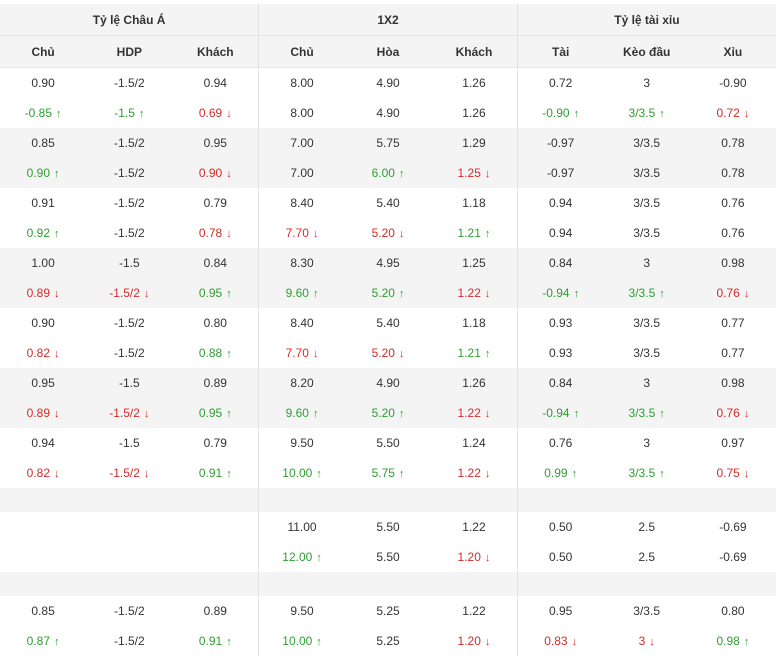 The width and height of the screenshot is (782, 664). I want to click on odds-value: 7.00, so click(302, 143).